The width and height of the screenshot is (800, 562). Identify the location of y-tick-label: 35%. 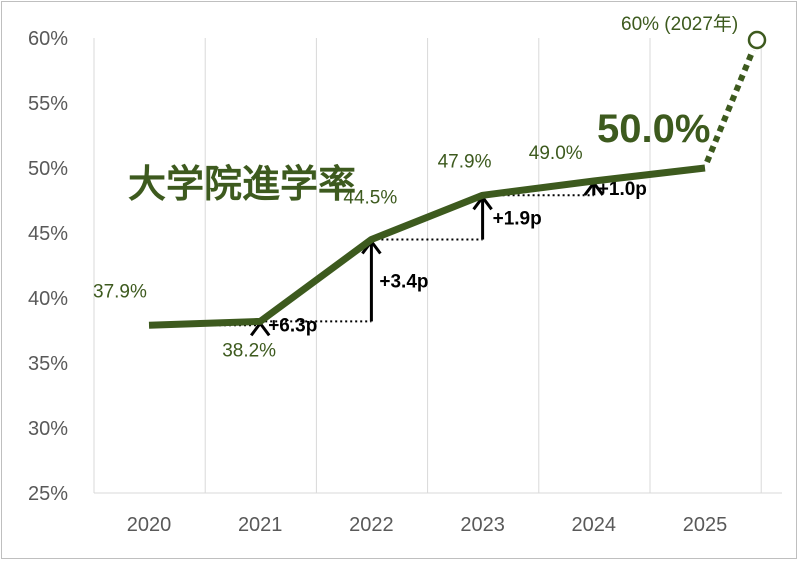
(48, 364).